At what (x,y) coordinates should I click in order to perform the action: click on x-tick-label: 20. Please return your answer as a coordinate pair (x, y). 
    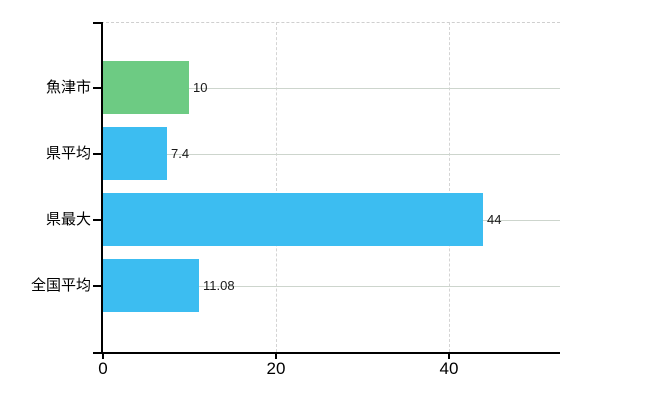
    Looking at the image, I should click on (276, 368).